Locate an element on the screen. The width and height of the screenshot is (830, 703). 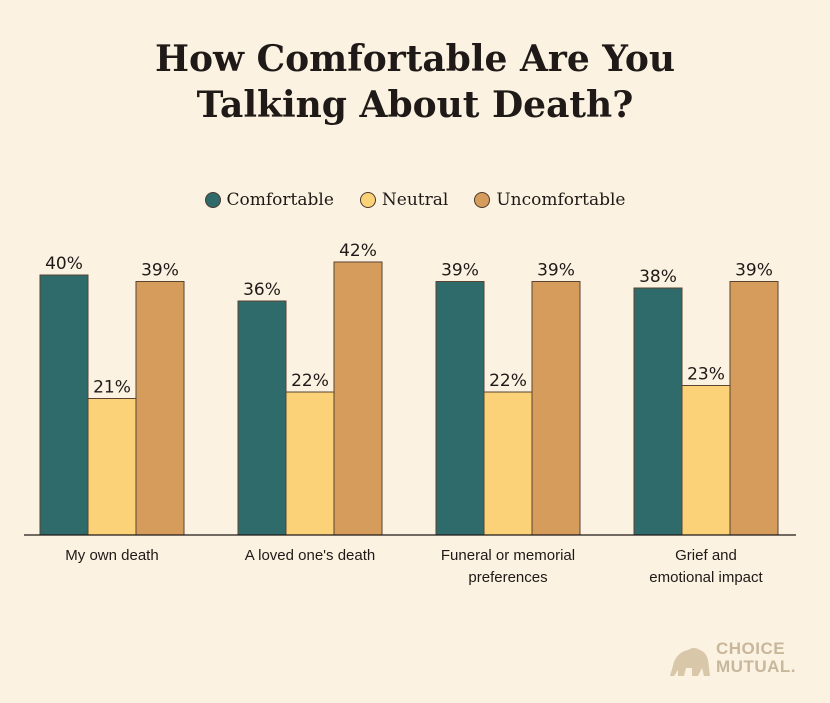
legend-swatch-neutral is located at coordinates (367, 200).